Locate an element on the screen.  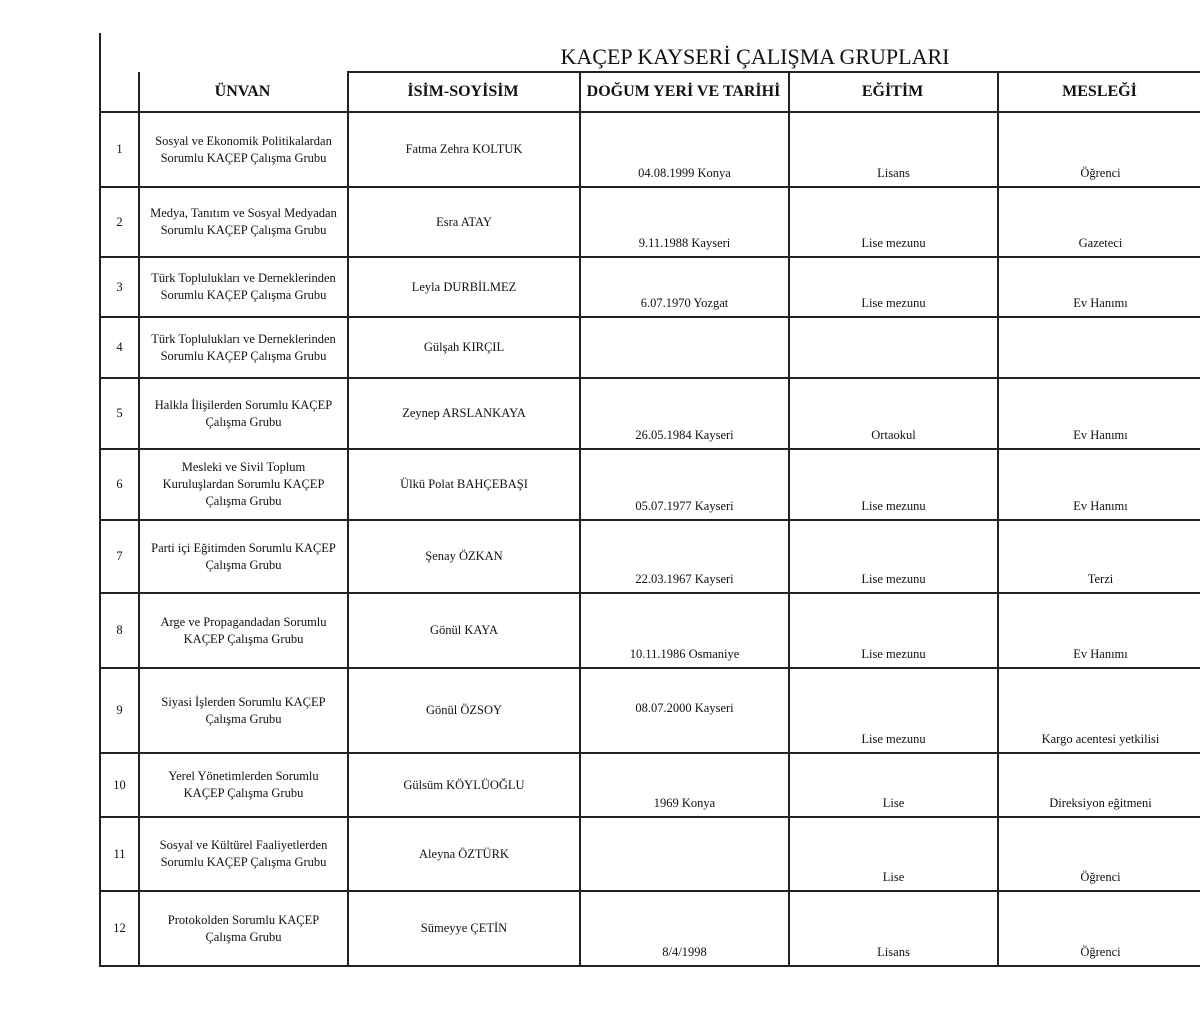
job-cell is located at coordinates (1099, 346).